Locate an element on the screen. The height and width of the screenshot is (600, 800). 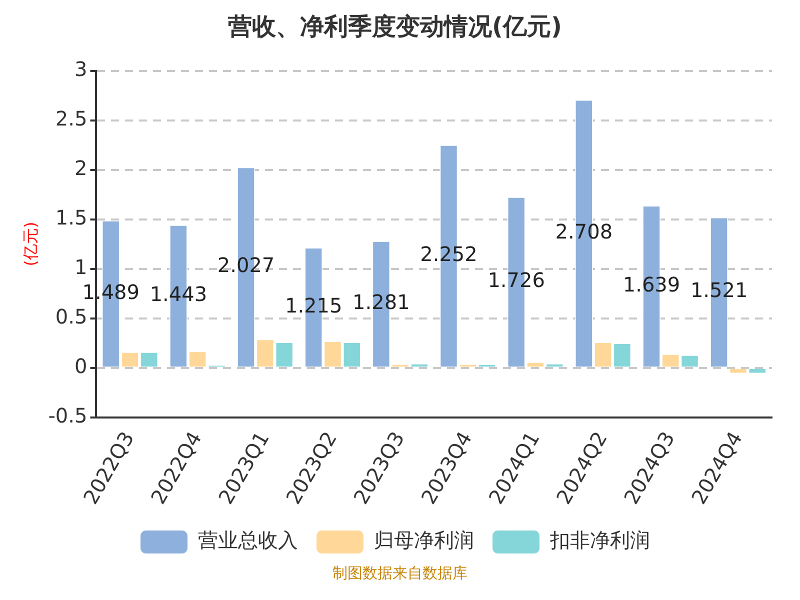
data-label: 1.521 is located at coordinates (719, 290).